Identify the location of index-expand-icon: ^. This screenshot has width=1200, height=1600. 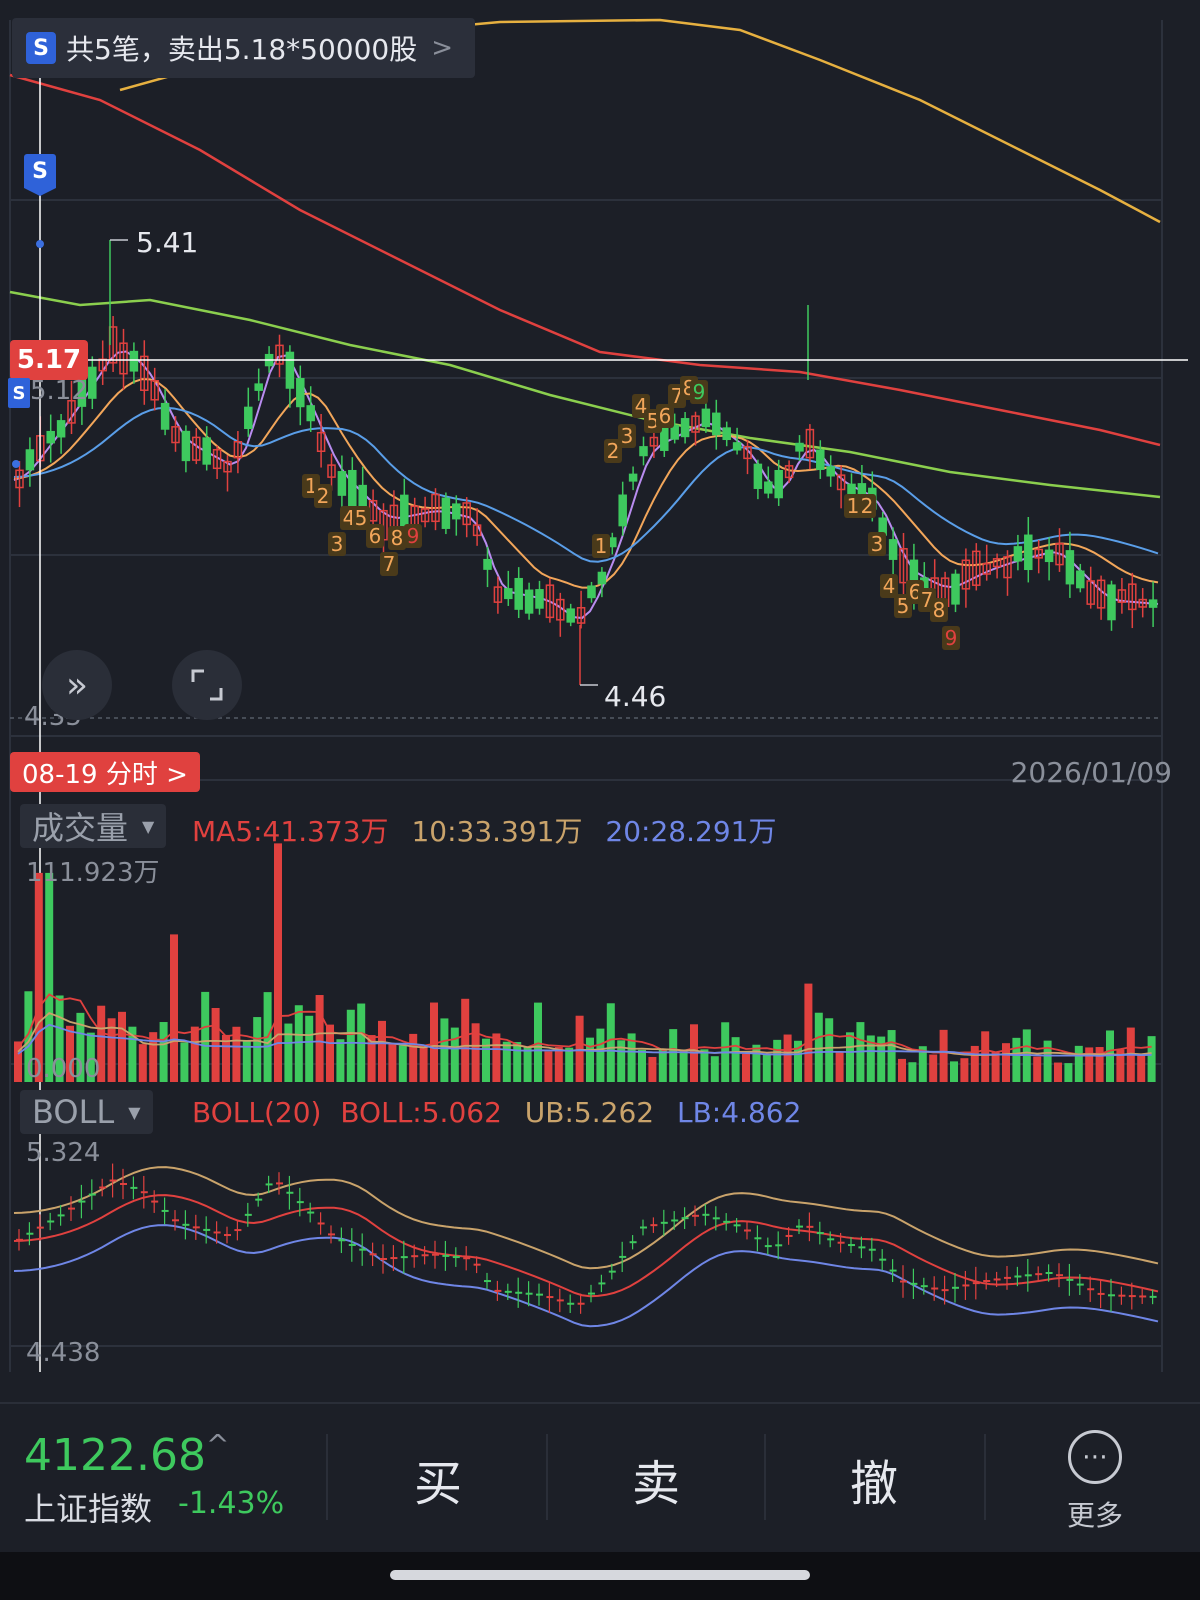
(218, 1444).